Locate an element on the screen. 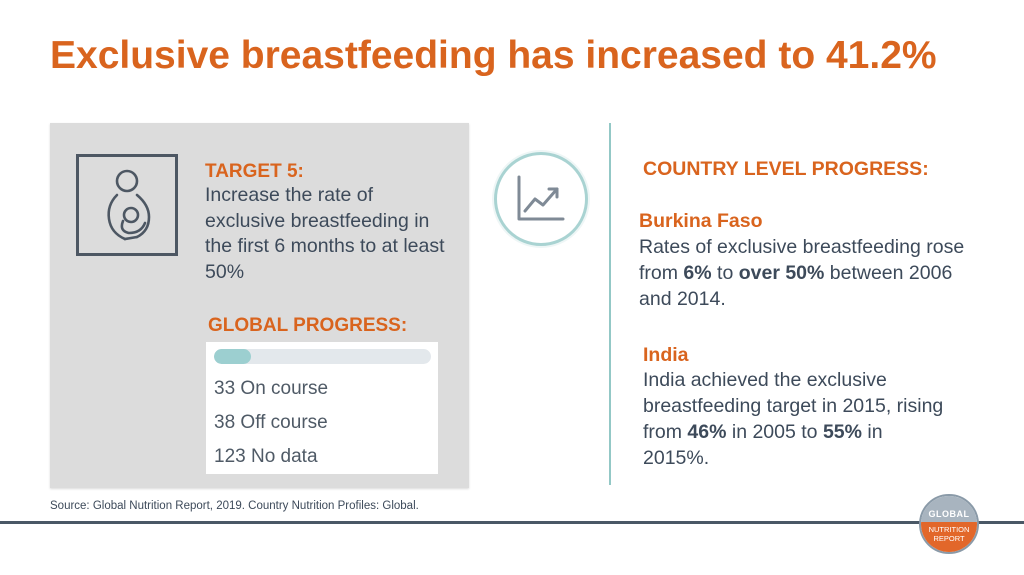 The image size is (1024, 575). footer-rule is located at coordinates (512, 522).